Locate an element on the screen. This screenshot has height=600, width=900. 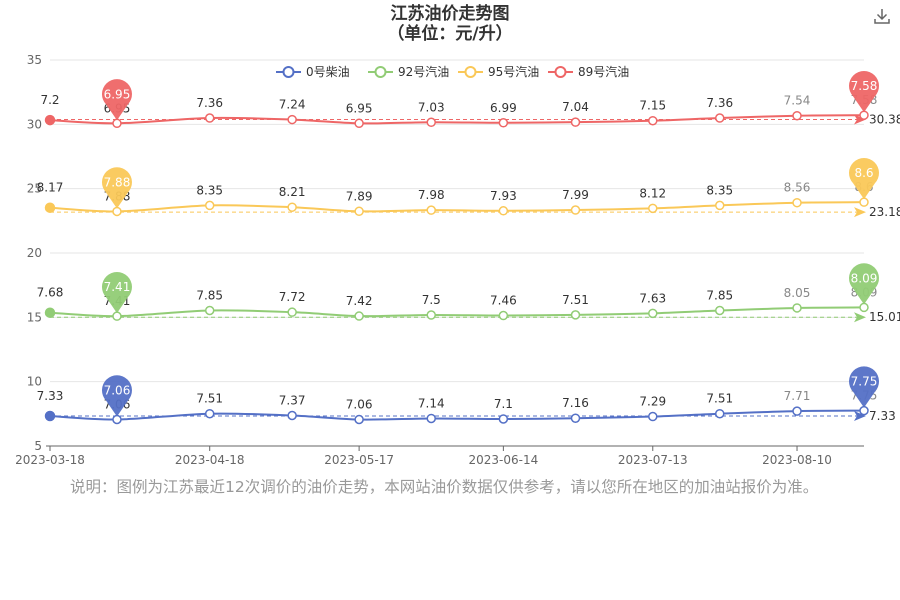
y-tick-label: 25 is located at coordinates (34, 189).